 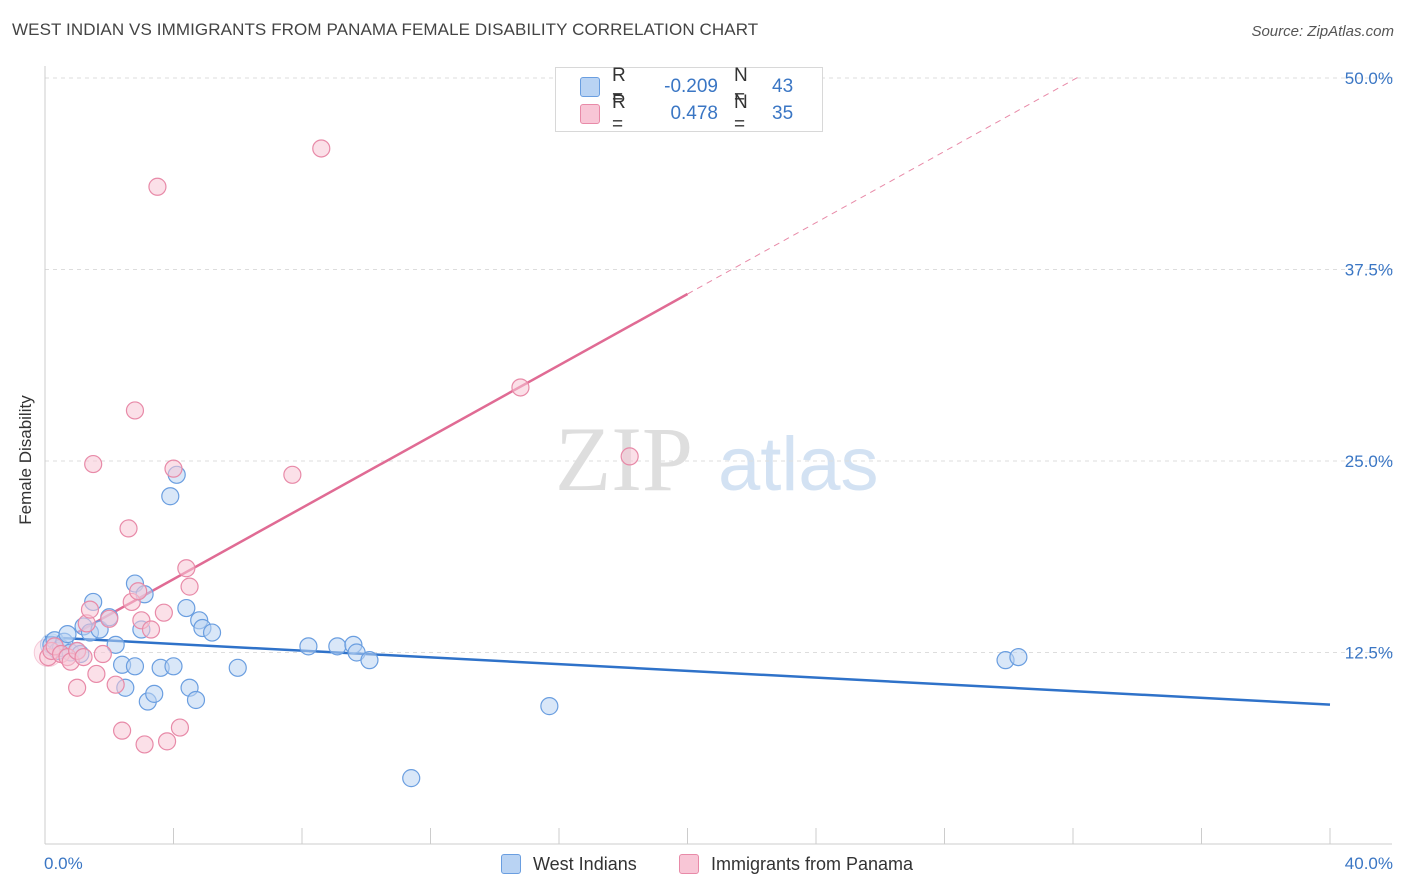 I want to click on y-tick-label: 25.0%, so click(x=1369, y=461).